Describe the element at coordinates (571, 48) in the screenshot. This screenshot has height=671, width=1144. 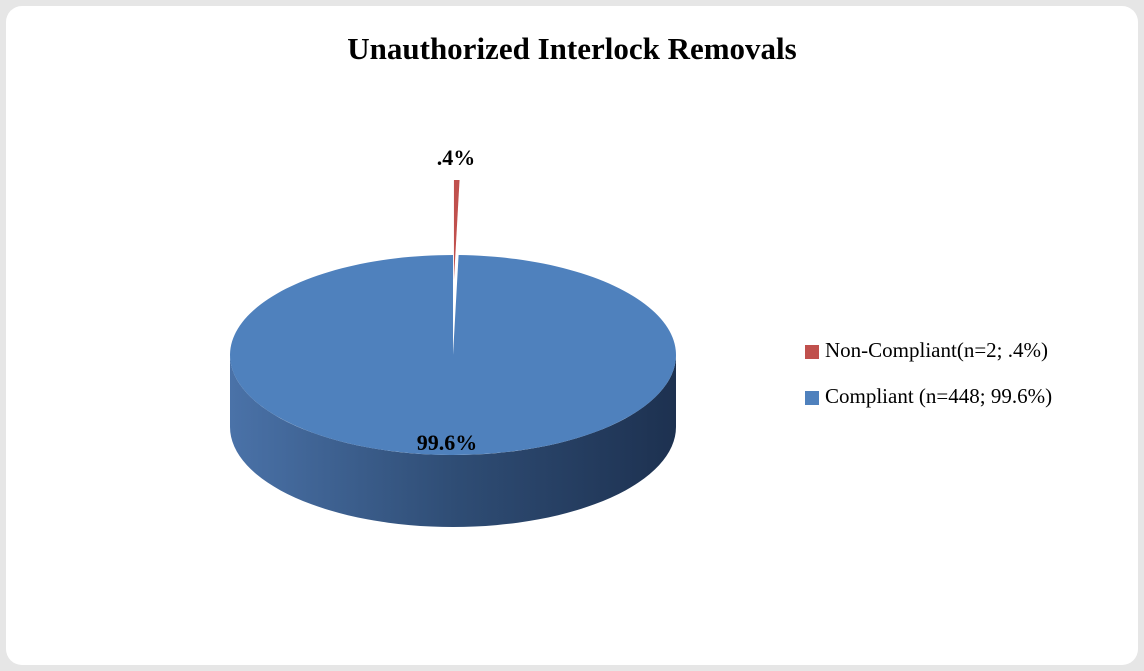
I see `chart-title: Unauthorized Interlock Removals` at that location.